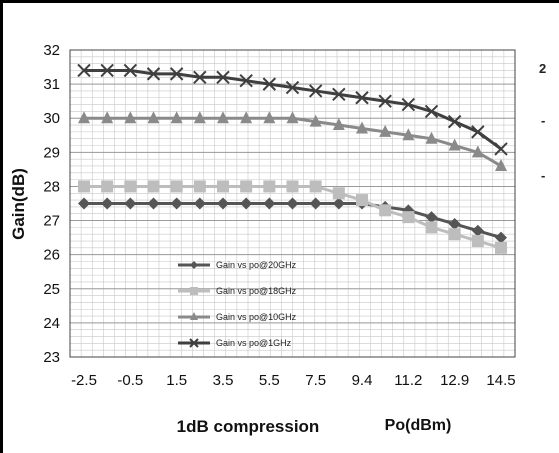 The height and width of the screenshot is (453, 559). What do you see at coordinates (223, 380) in the screenshot?
I see `x-tick-label: 3.5` at bounding box center [223, 380].